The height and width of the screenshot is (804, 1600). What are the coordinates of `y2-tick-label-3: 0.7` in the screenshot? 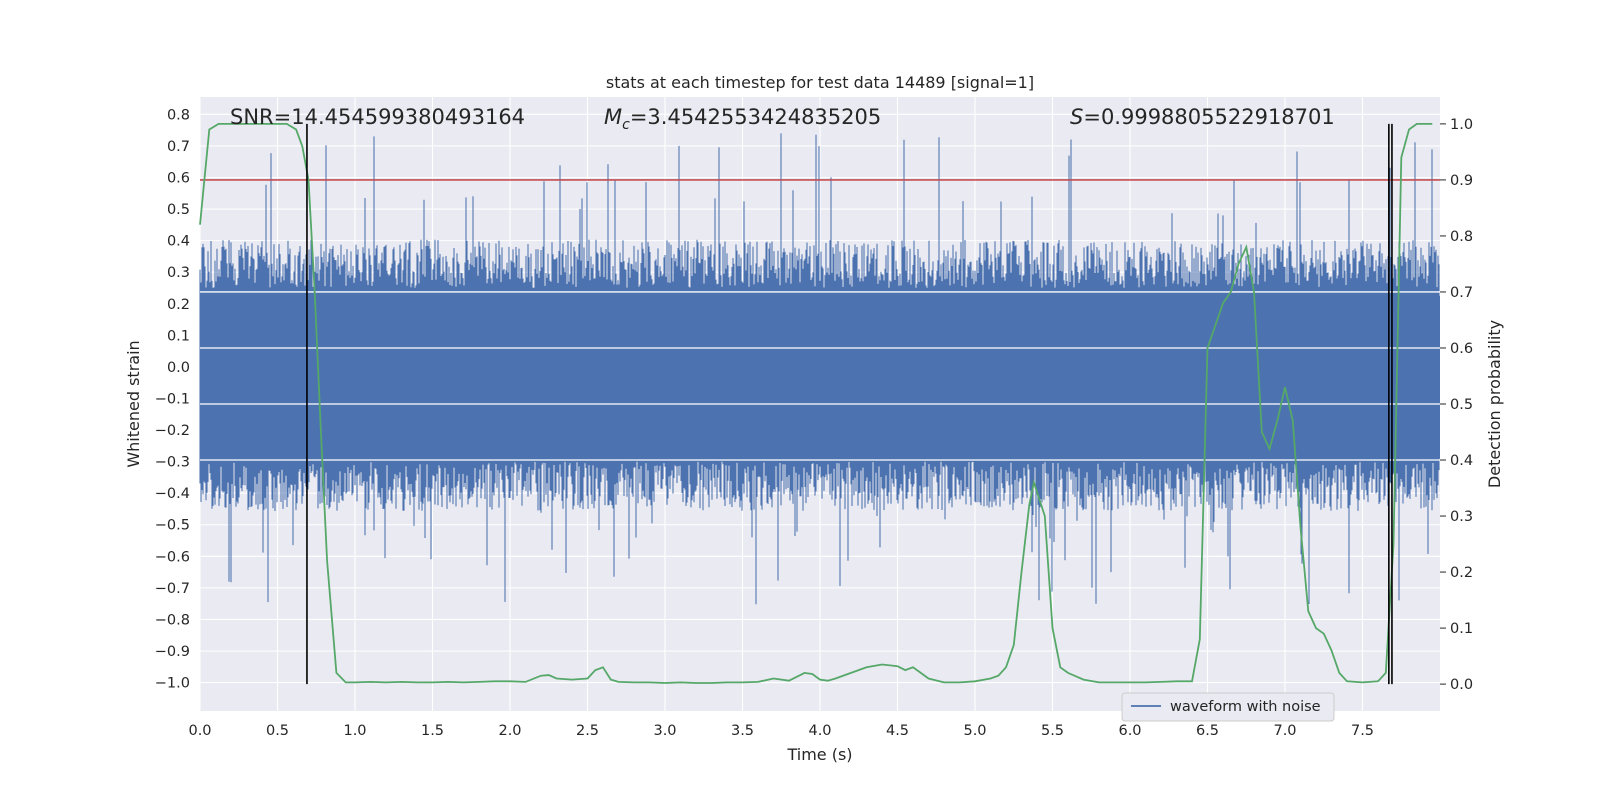 It's located at (1461, 293).